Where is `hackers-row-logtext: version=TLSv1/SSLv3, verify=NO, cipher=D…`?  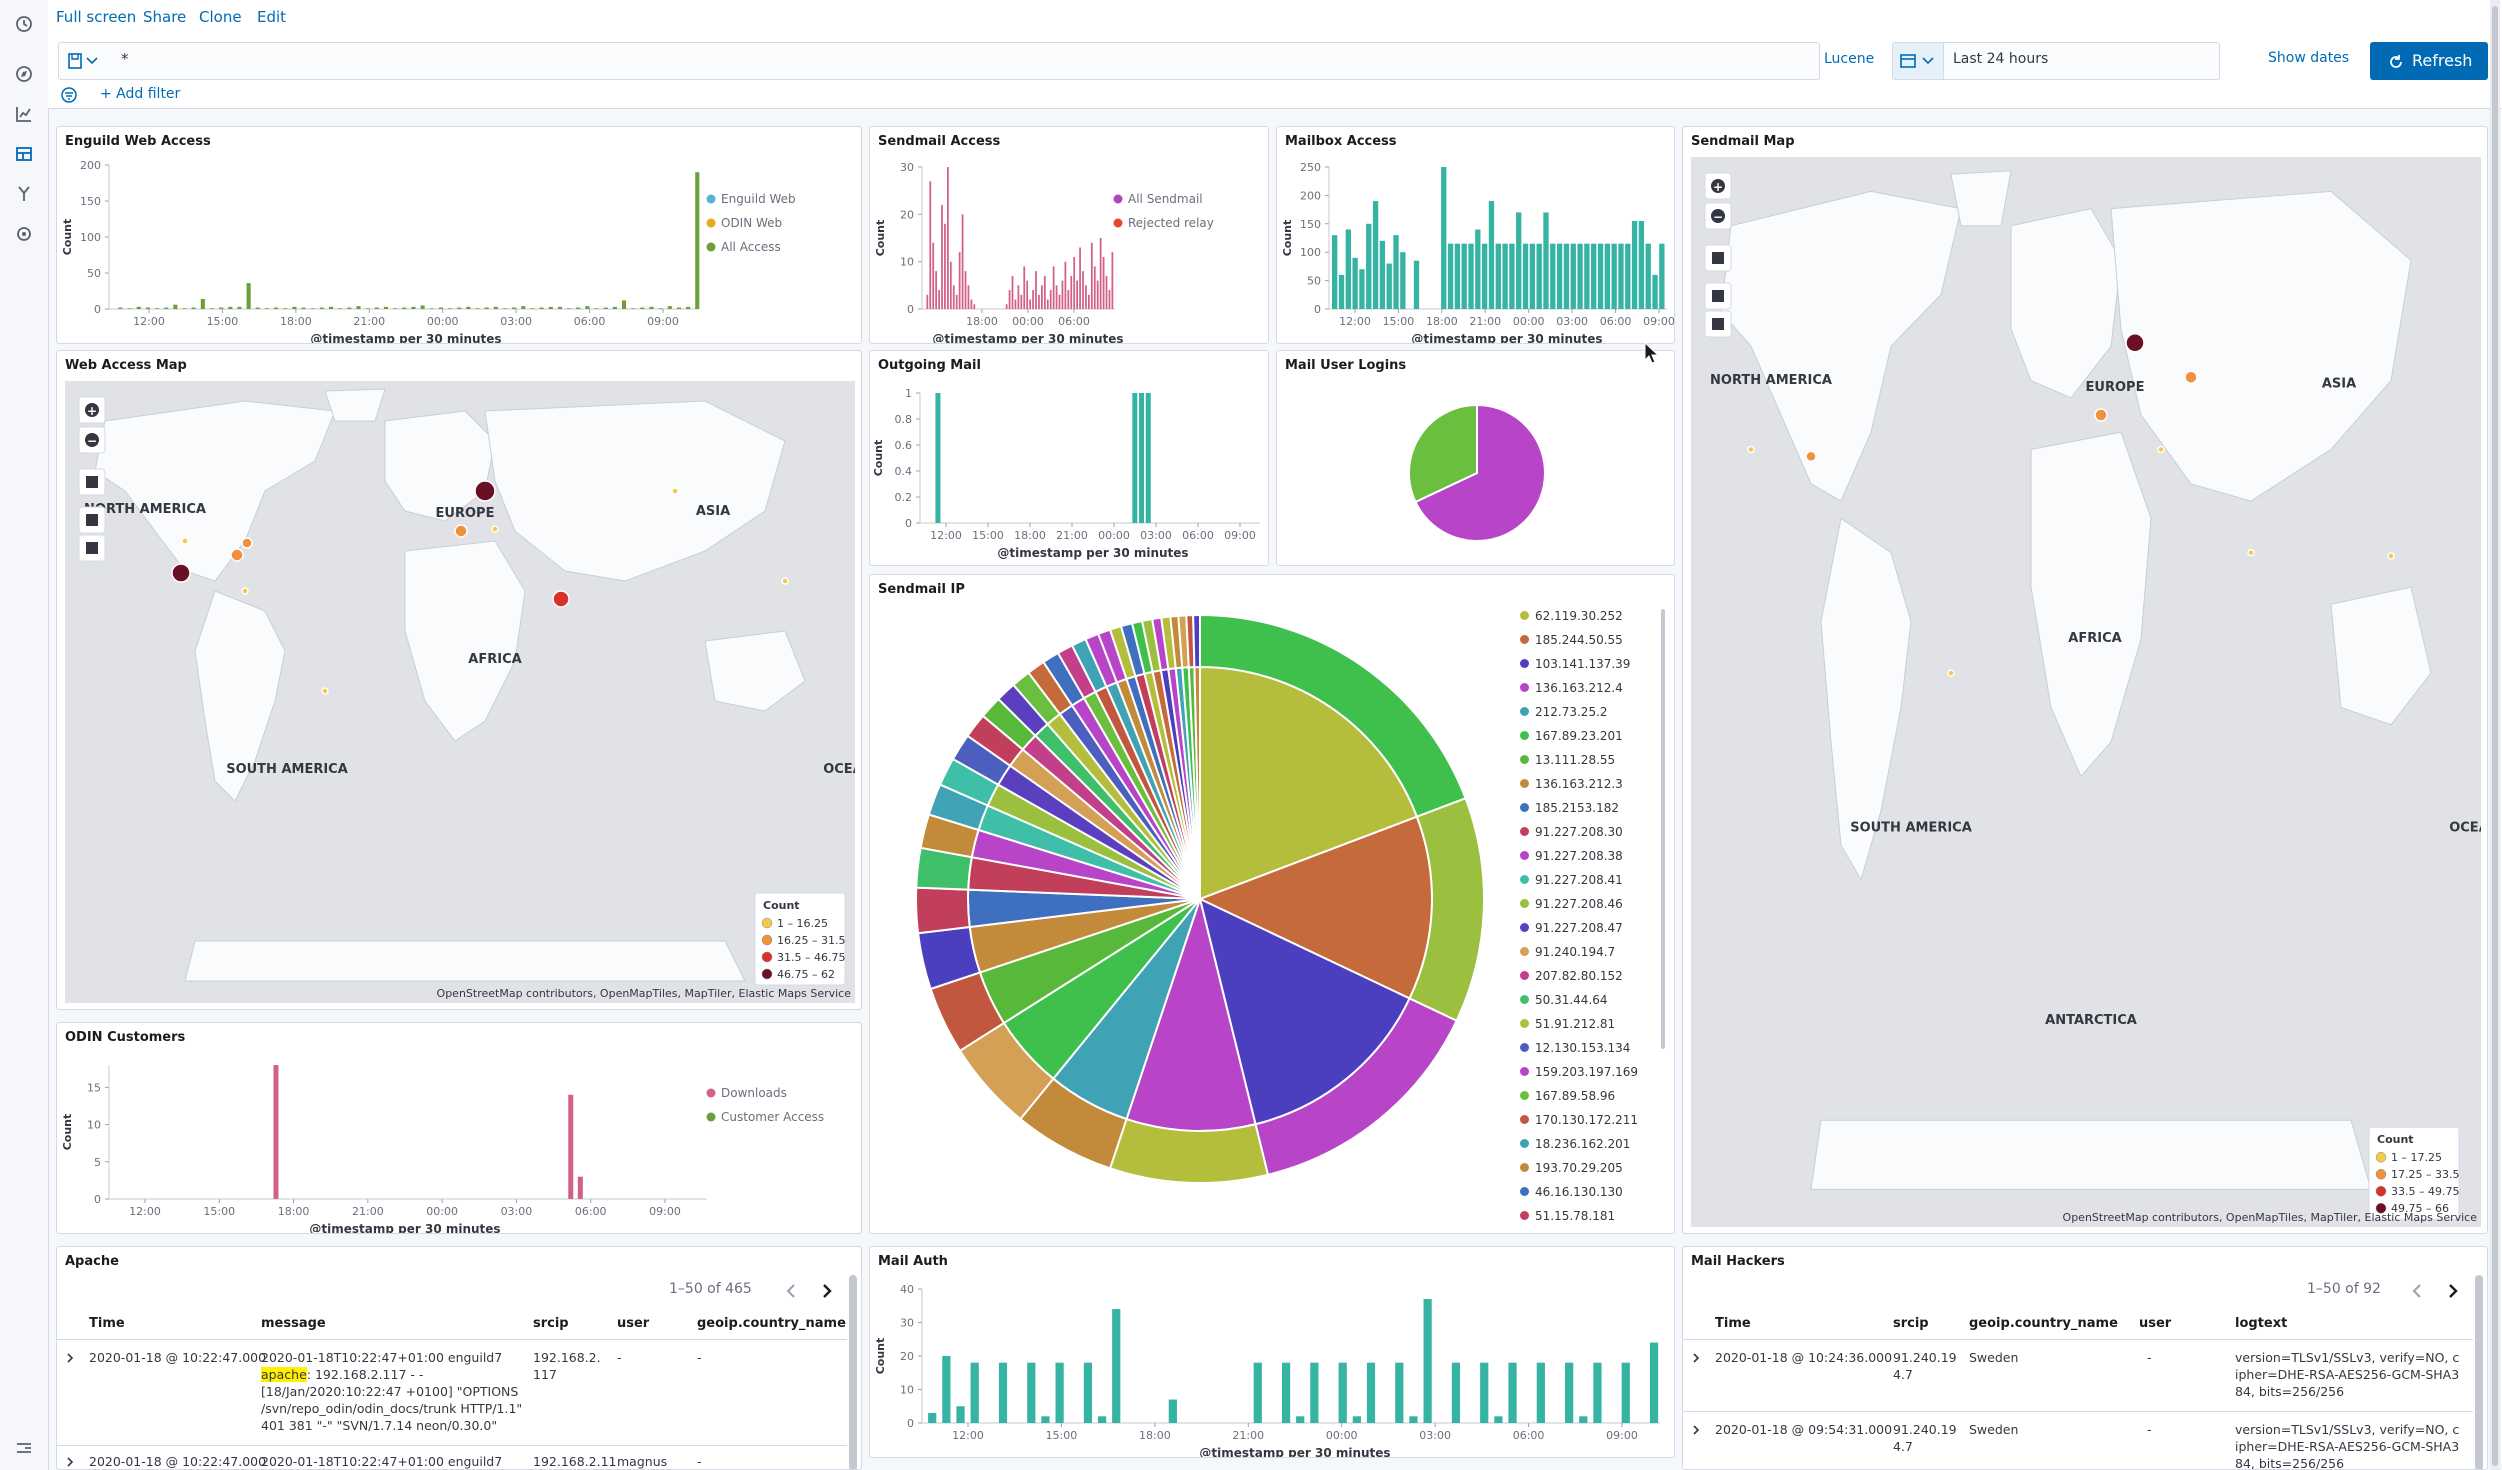 hackers-row-logtext: version=TLSv1/SSLv3, verify=NO, cipher=D… is located at coordinates (2347, 1374).